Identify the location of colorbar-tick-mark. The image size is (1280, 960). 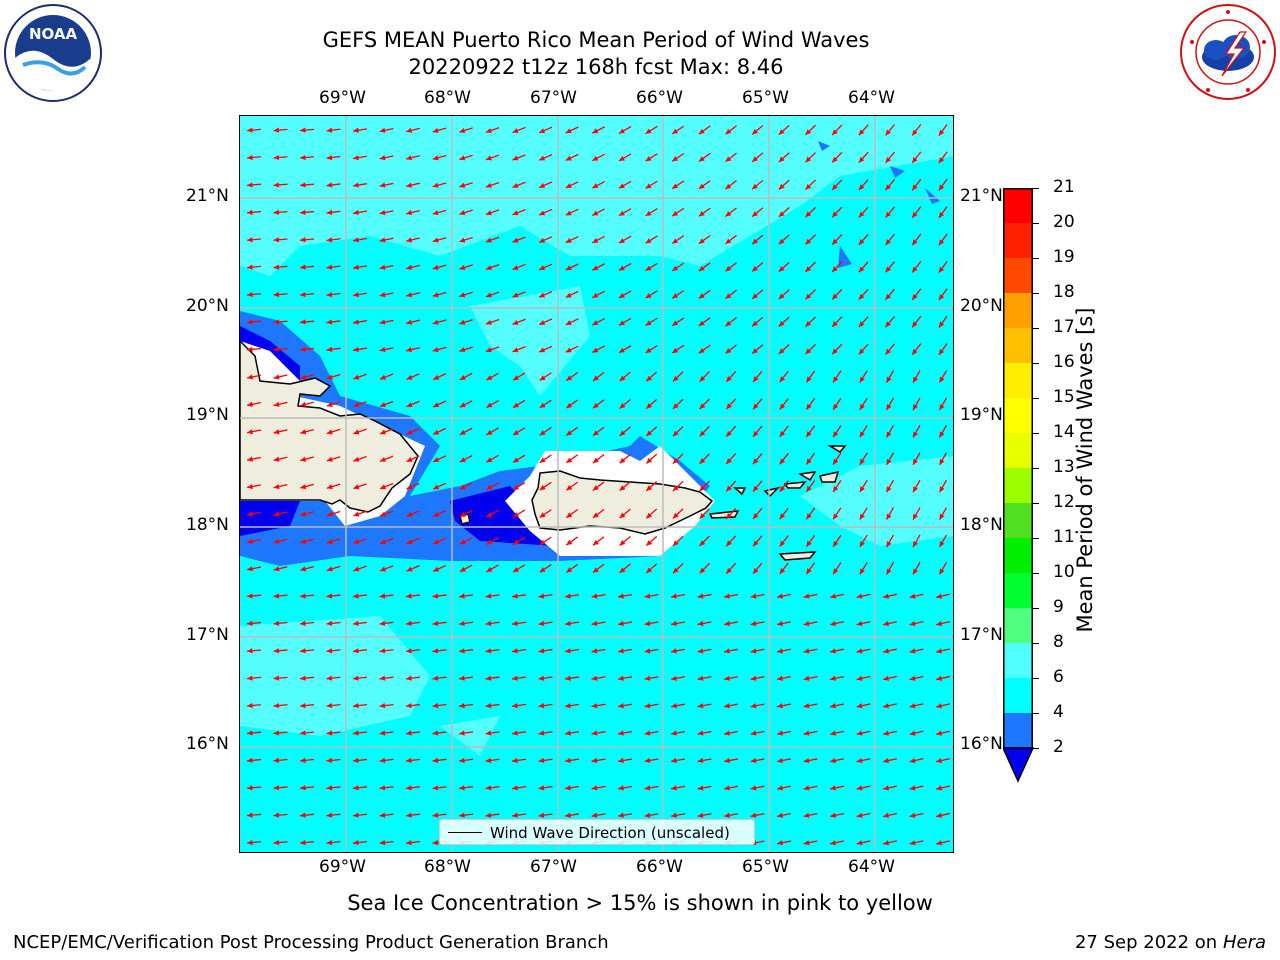
(1036, 293).